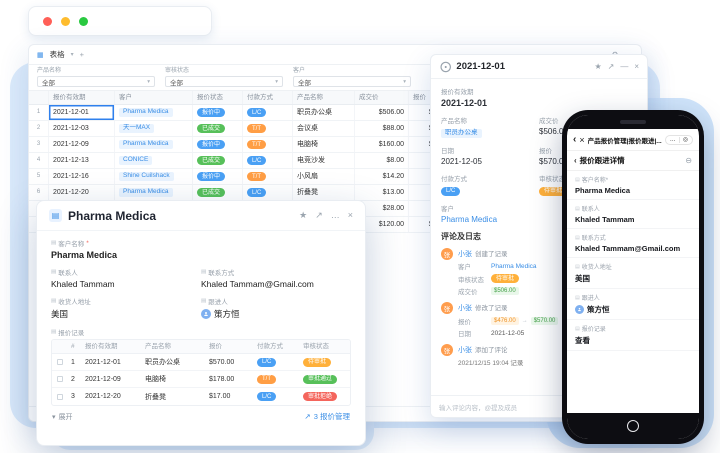  What do you see at coordinates (222, 379) in the screenshot?
I see `cell-quote-price: $178.00` at bounding box center [222, 379].